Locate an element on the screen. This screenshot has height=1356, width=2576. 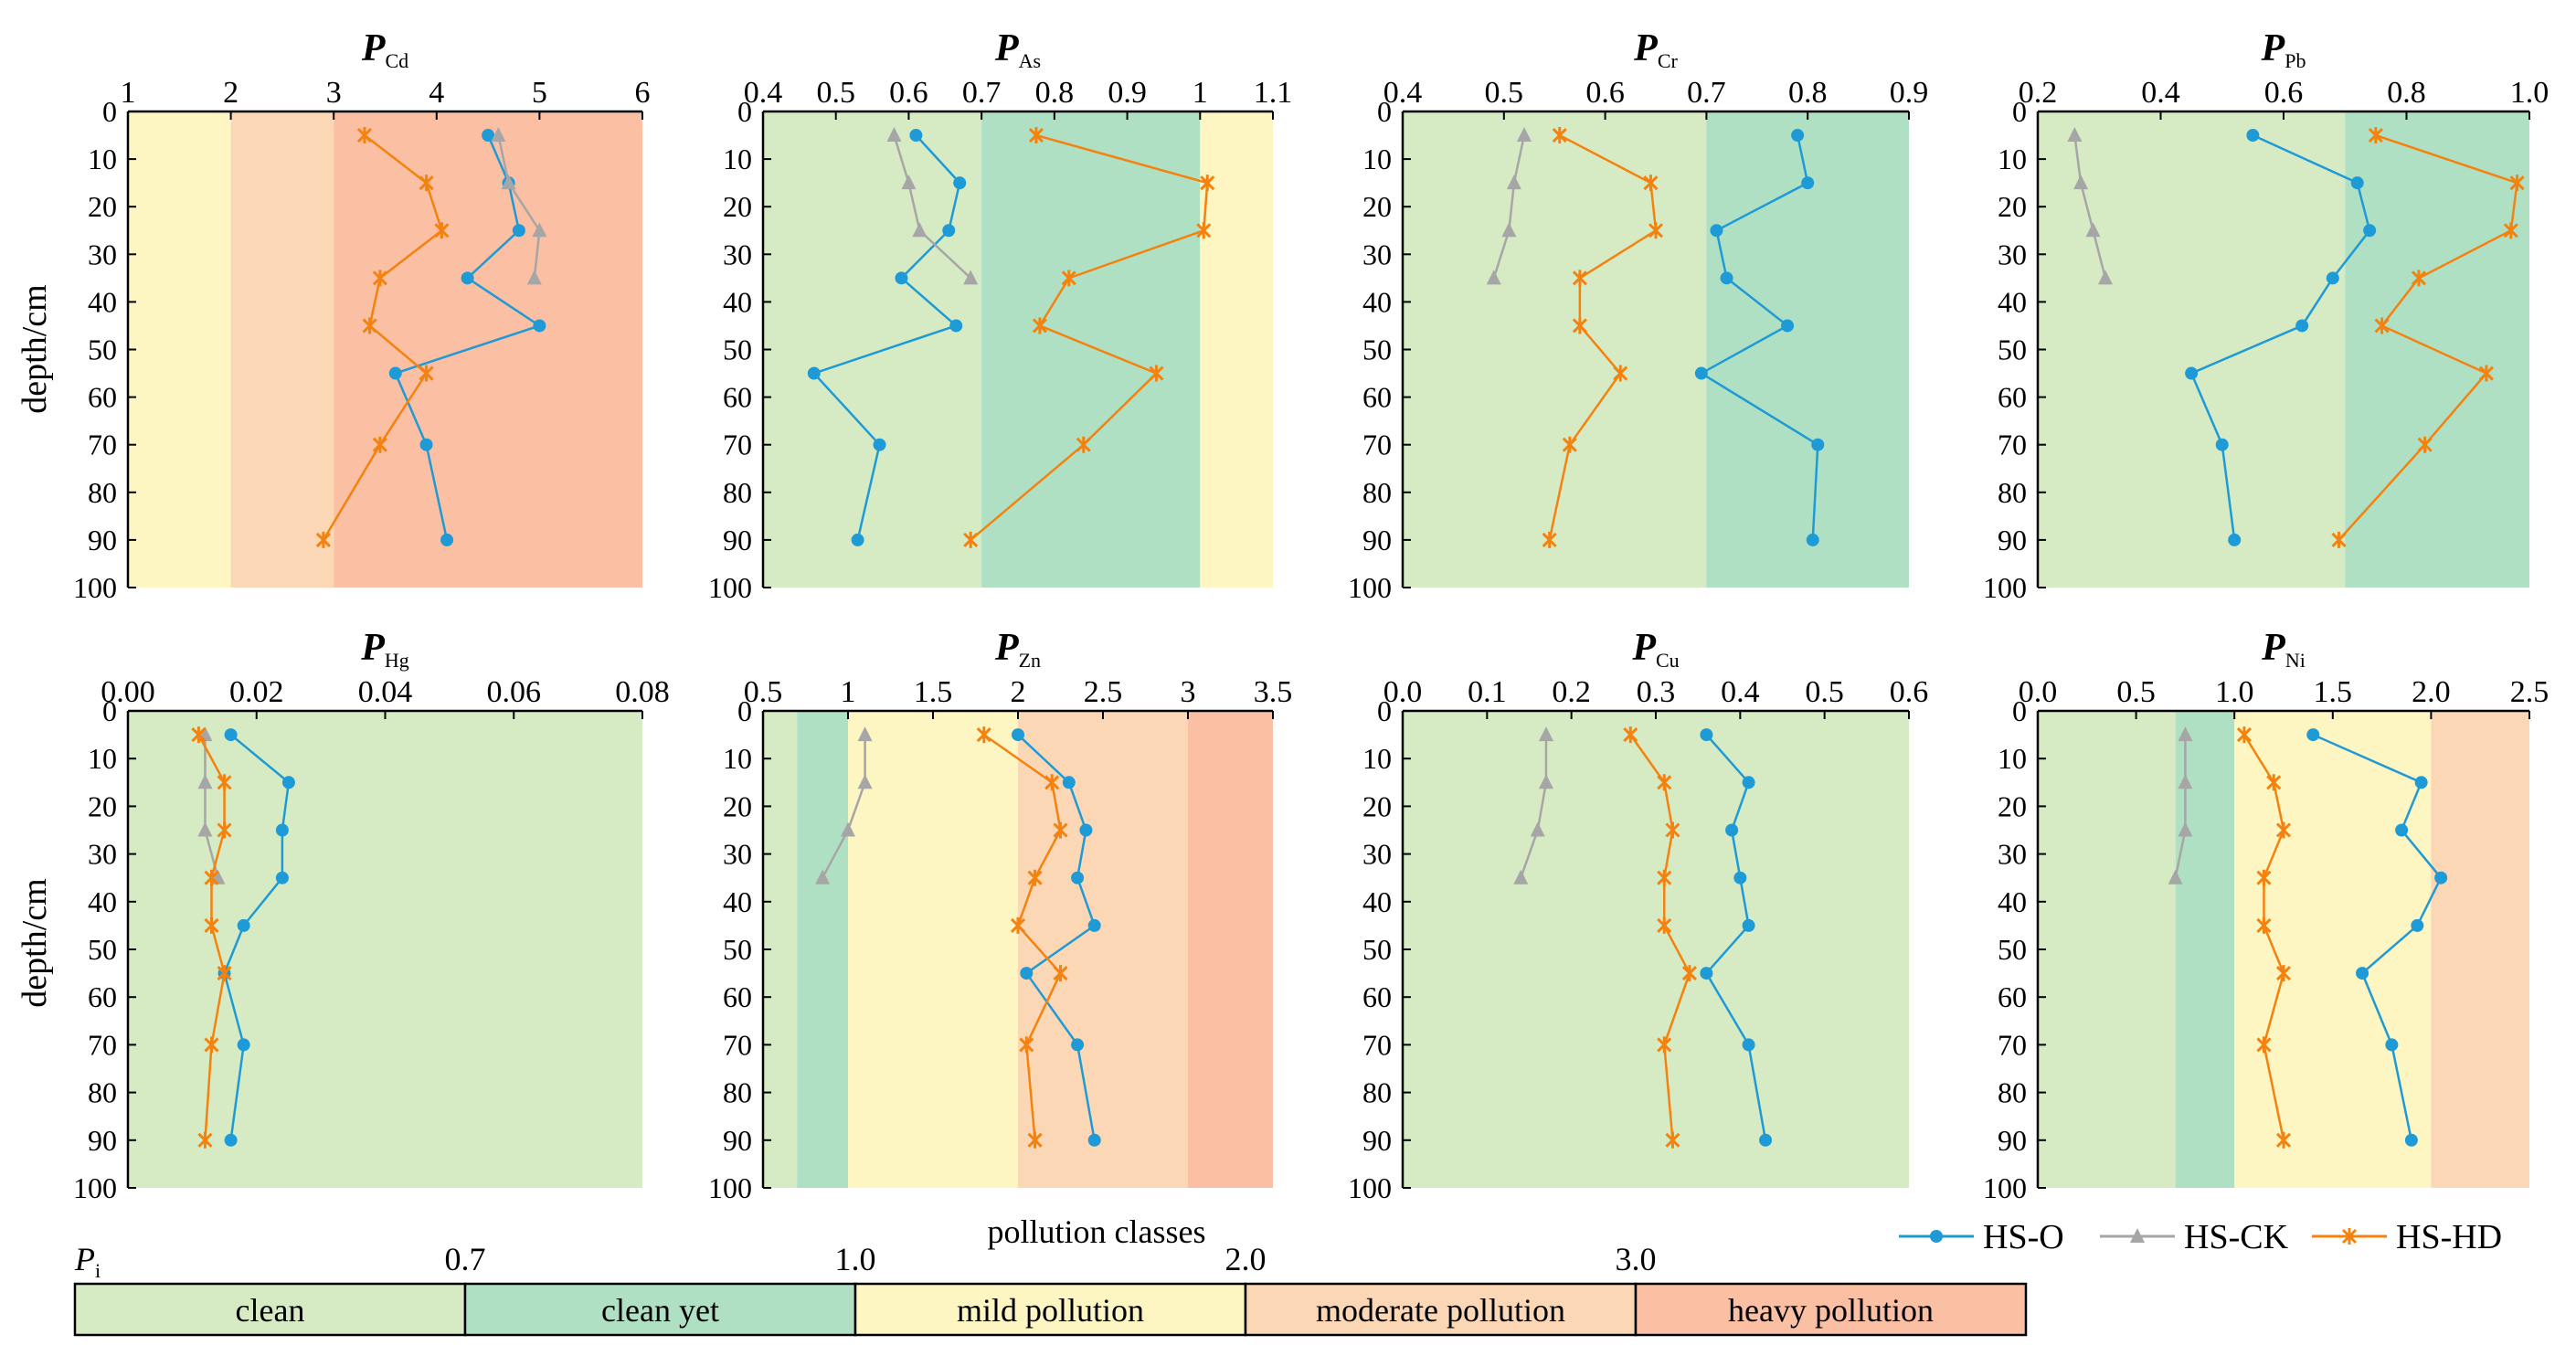
x-tick-label: 0.8 is located at coordinates (1055, 93).